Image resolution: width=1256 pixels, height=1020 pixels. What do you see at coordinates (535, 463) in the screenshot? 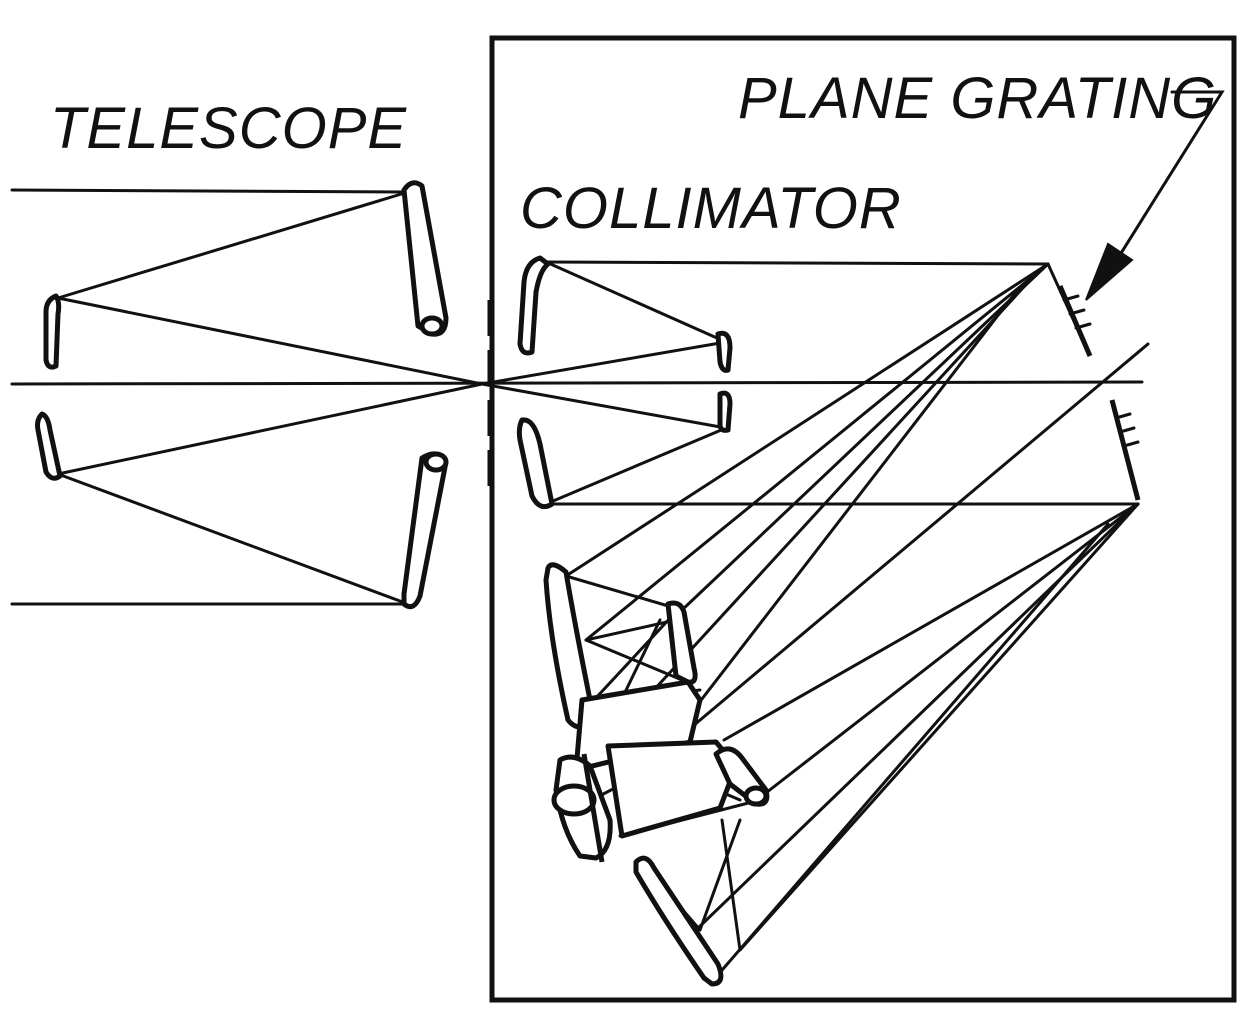
I see `collimator-mirror-bottom` at bounding box center [535, 463].